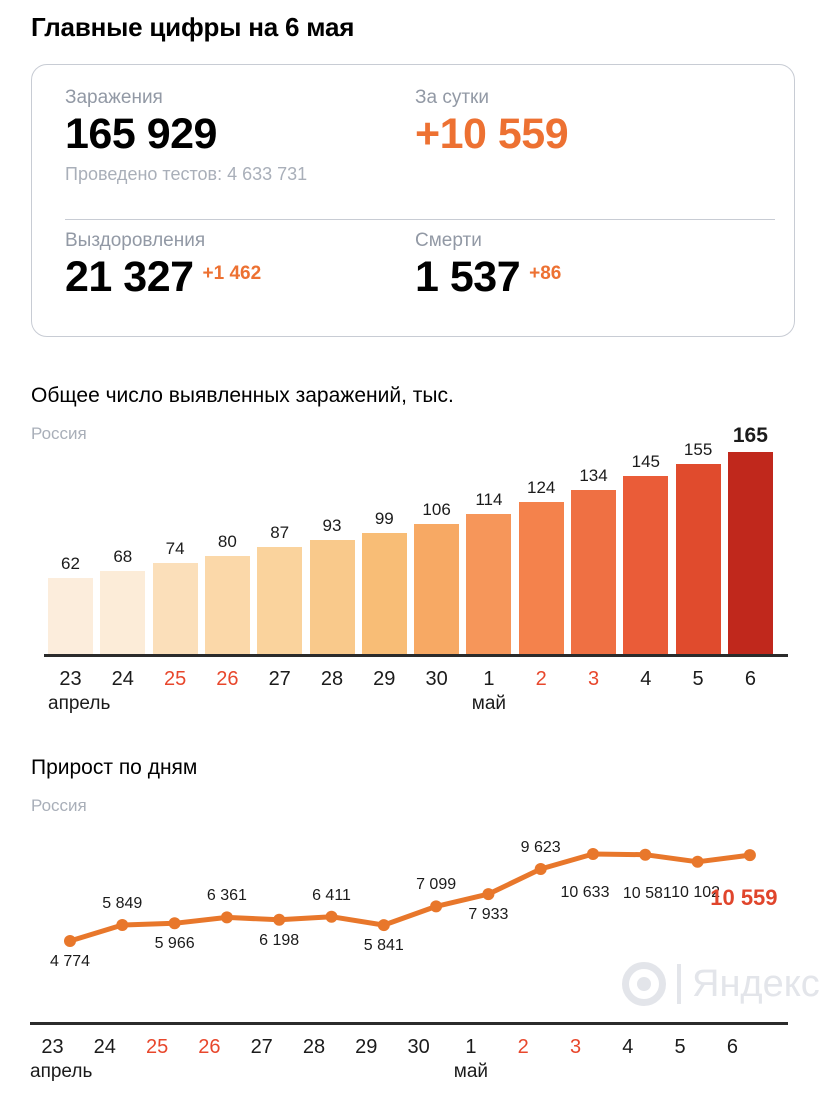  Describe the element at coordinates (280, 532) in the screenshot. I see `bar-value-label: 87` at that location.